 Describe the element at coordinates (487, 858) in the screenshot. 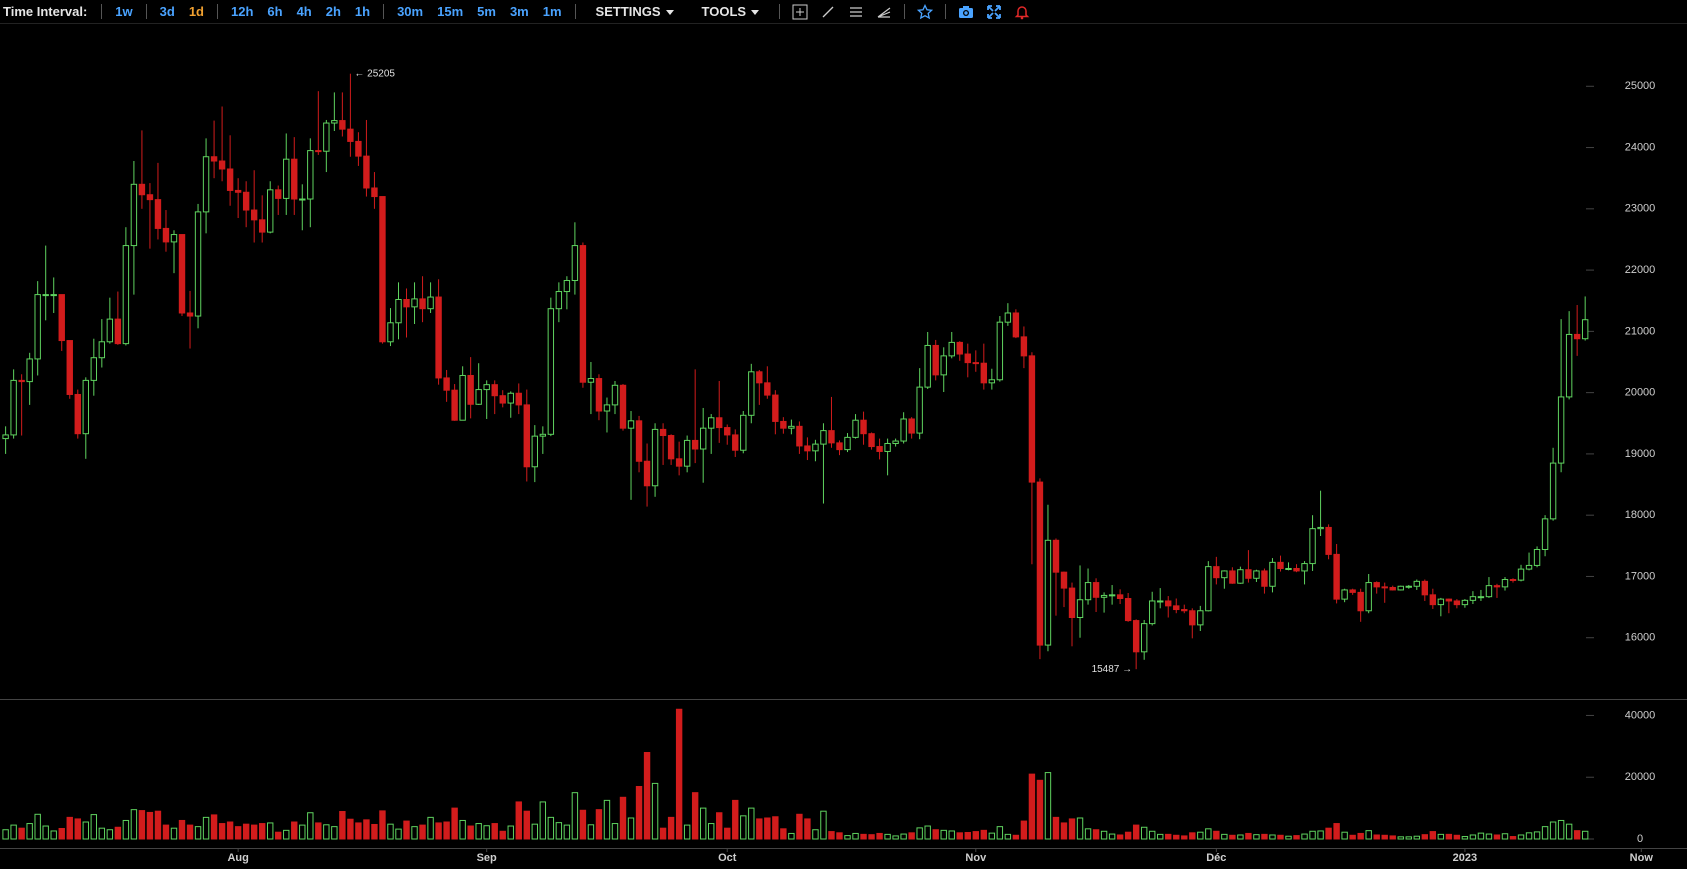

I see `x-tick-label: Sep` at that location.